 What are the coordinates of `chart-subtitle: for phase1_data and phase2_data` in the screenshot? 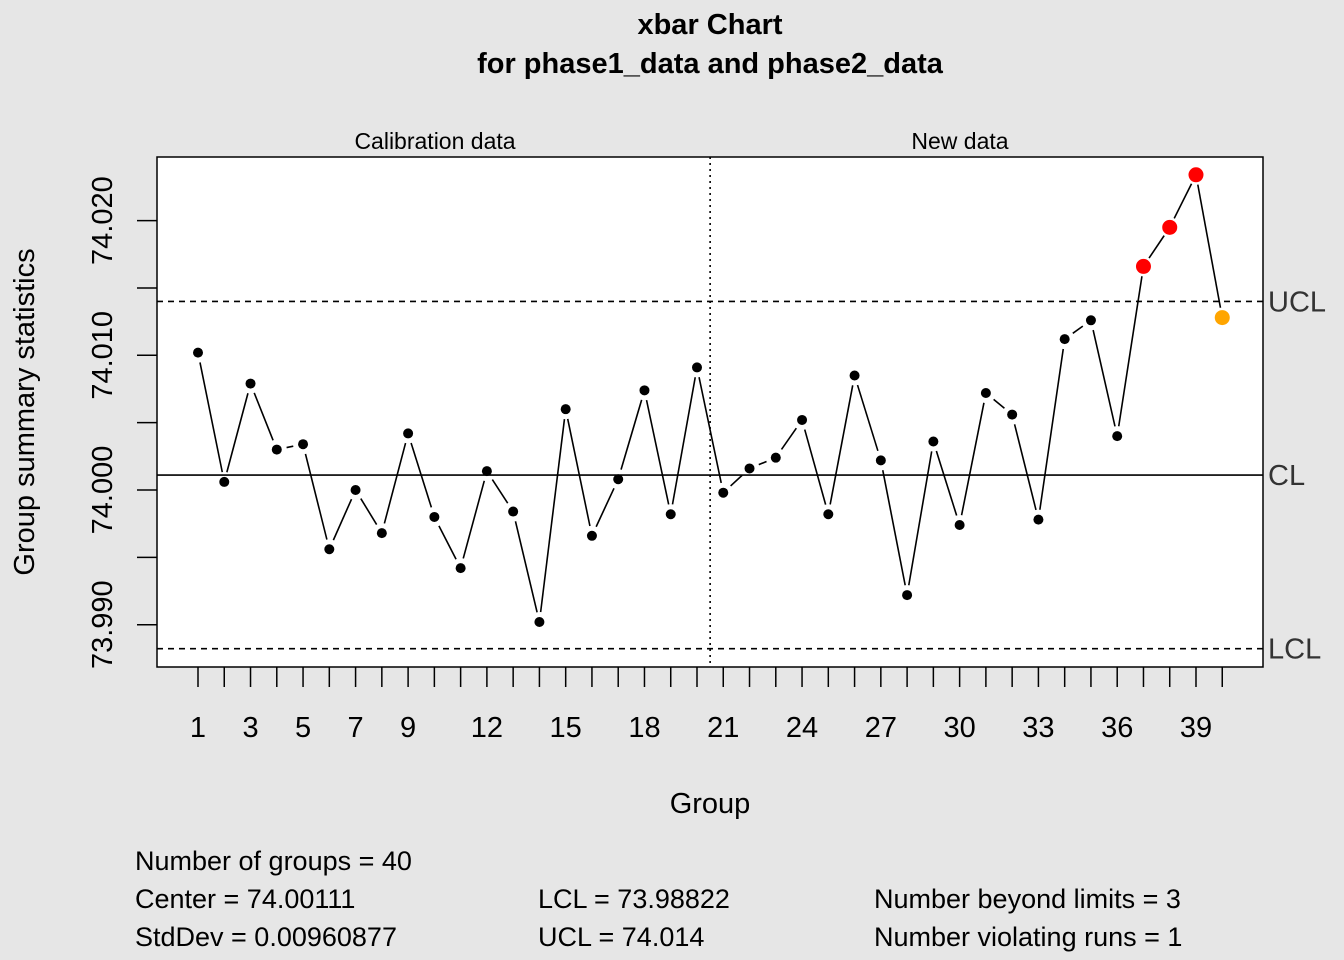 It's located at (710, 64).